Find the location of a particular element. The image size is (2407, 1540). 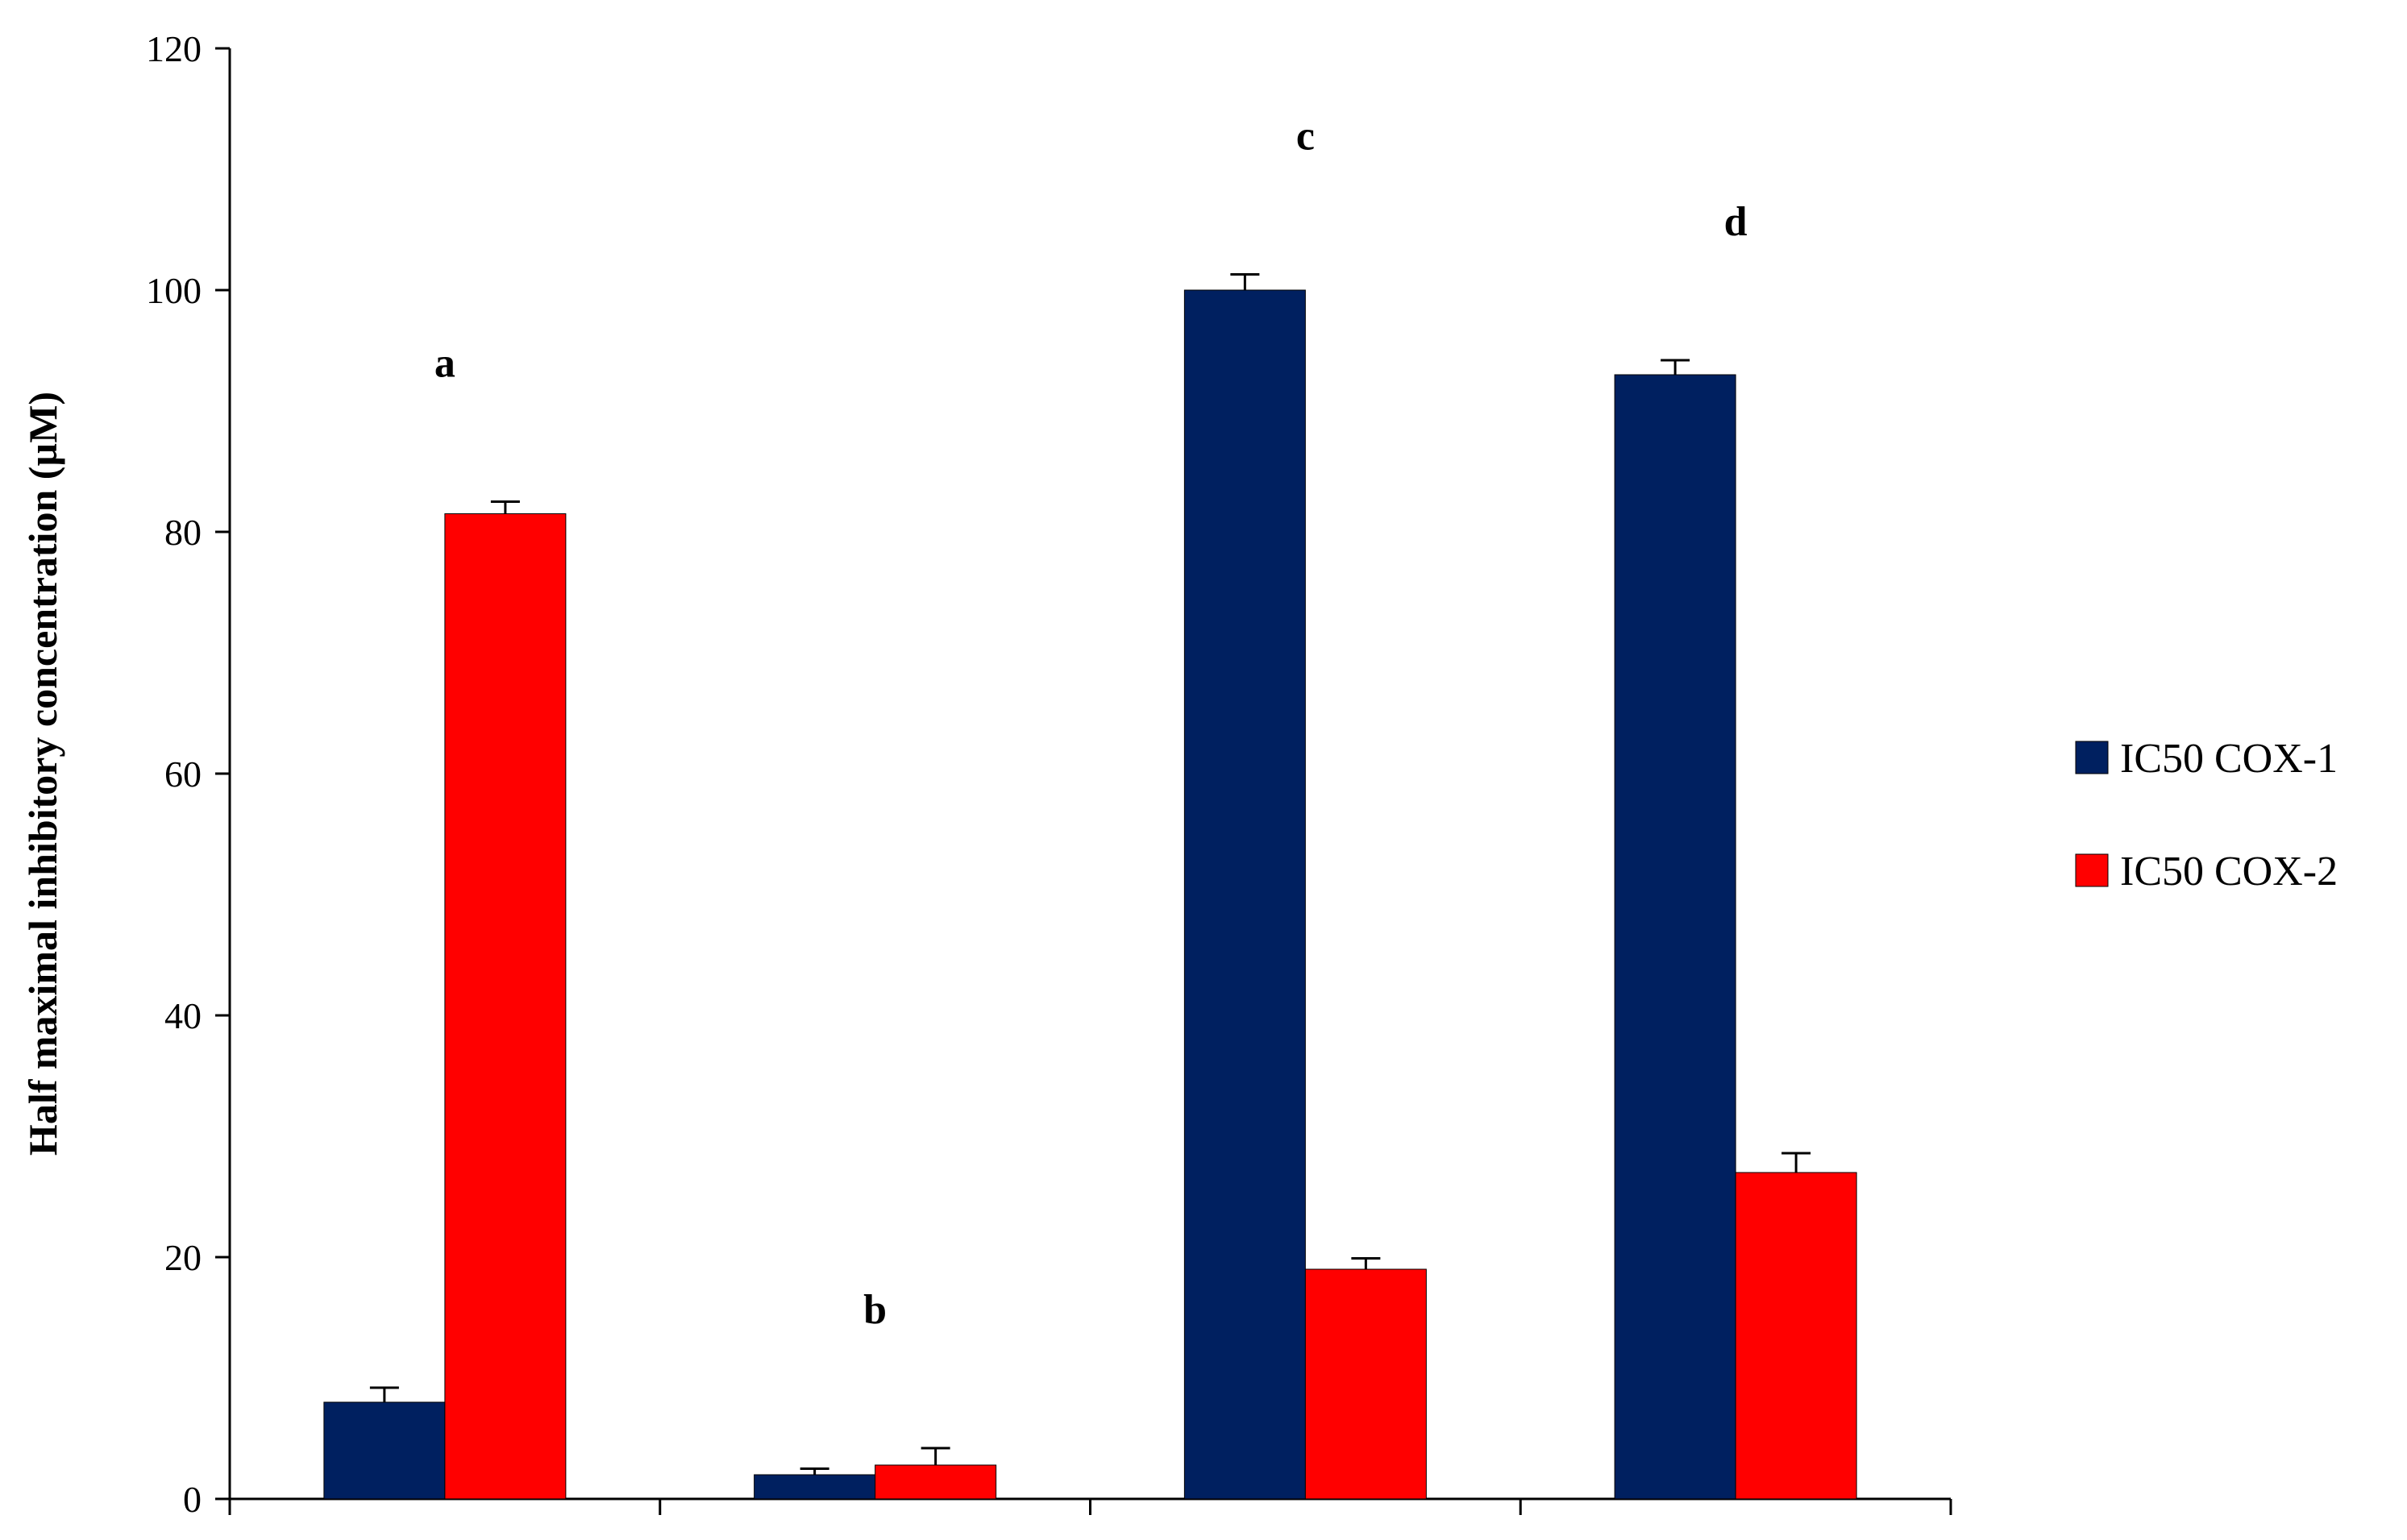

y-tick-label: 20 is located at coordinates (183, 1258).